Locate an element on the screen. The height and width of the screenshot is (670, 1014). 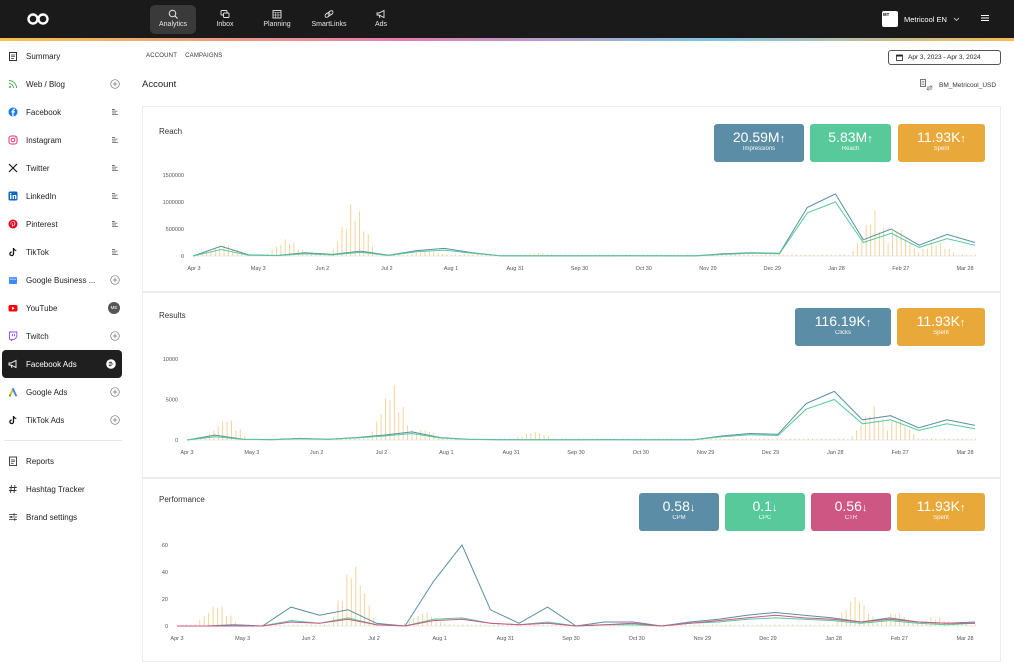
kpi-ctr: 0.56↓ CTR is located at coordinates (851, 512).